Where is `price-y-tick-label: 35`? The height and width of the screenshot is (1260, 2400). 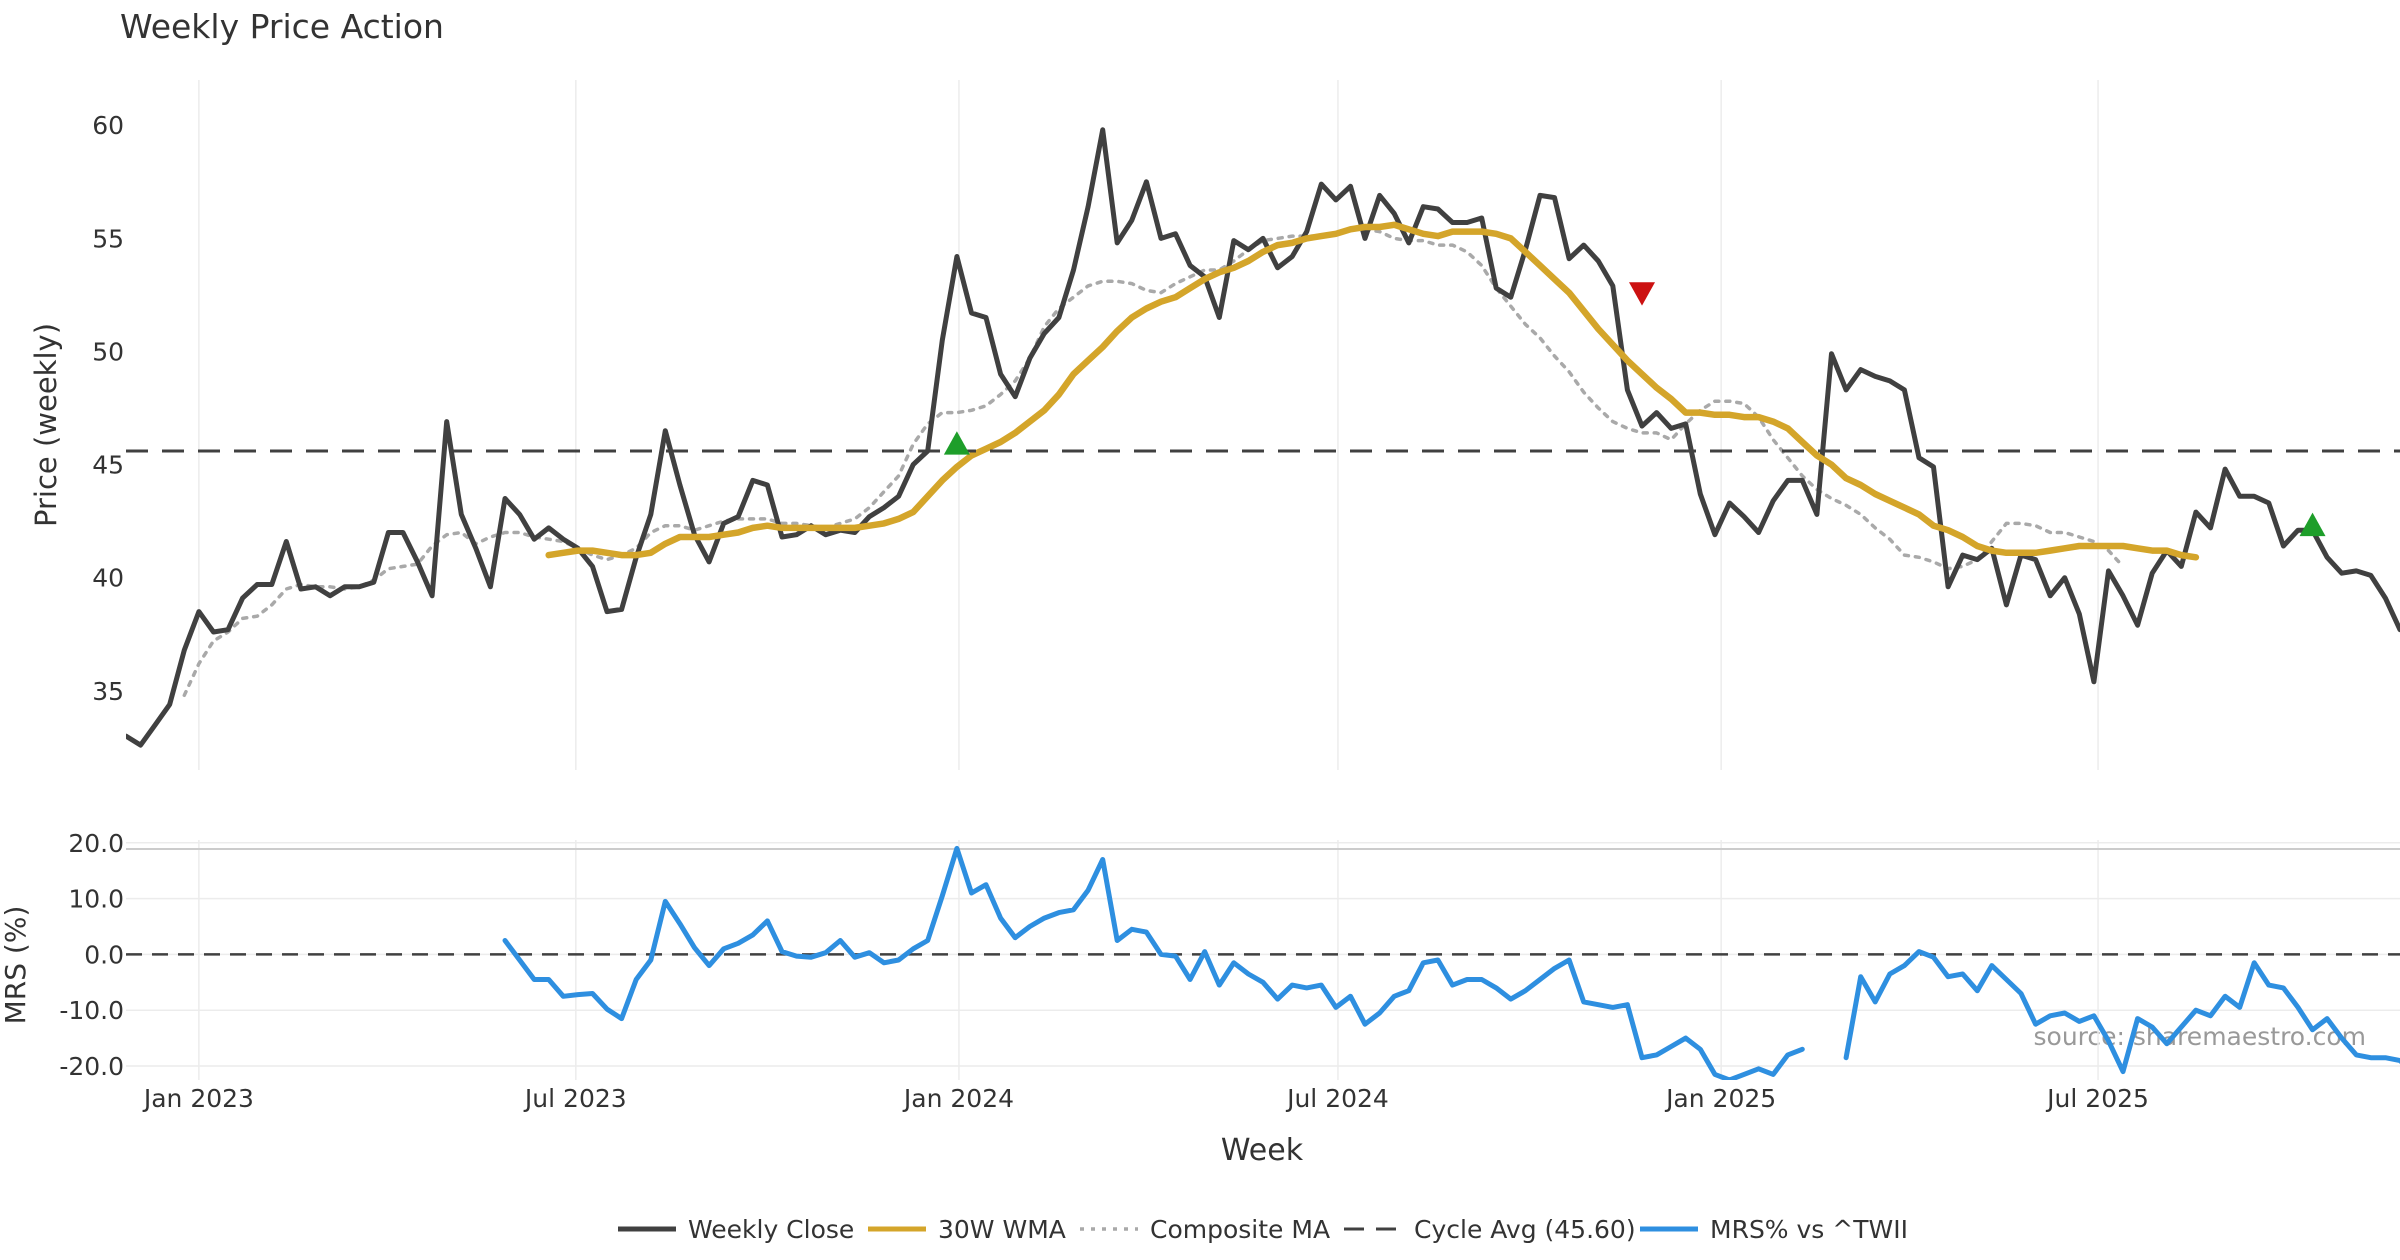
price-y-tick-label: 35 is located at coordinates (108, 691).